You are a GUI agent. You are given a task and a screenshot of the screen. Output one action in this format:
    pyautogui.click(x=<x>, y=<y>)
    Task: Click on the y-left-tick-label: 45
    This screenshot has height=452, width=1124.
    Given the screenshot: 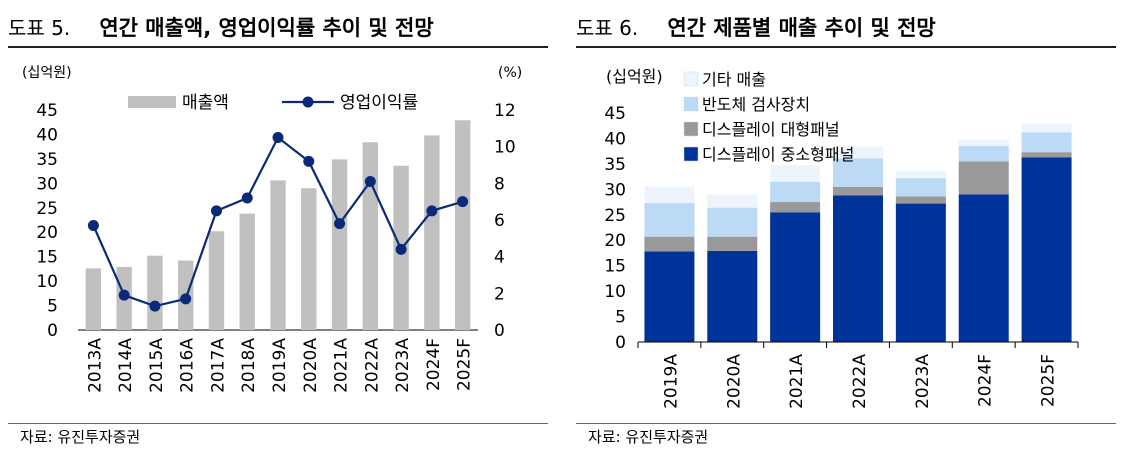 What is the action you would take?
    pyautogui.click(x=47, y=111)
    